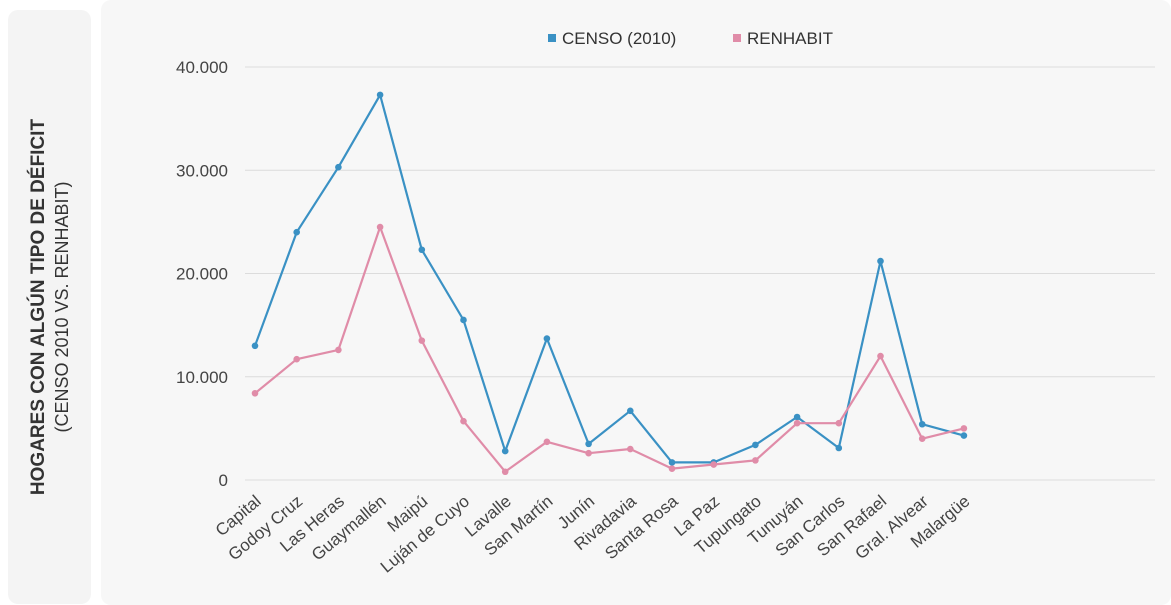  What do you see at coordinates (202, 377) in the screenshot?
I see `y-tick-label: 10.000` at bounding box center [202, 377].